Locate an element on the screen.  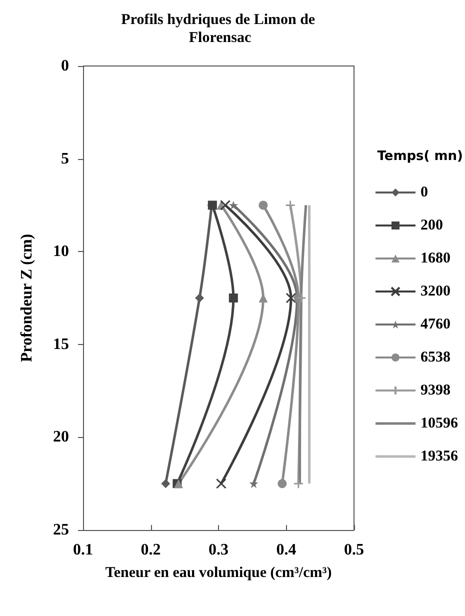
legend-label: 3200 is located at coordinates (435, 292).